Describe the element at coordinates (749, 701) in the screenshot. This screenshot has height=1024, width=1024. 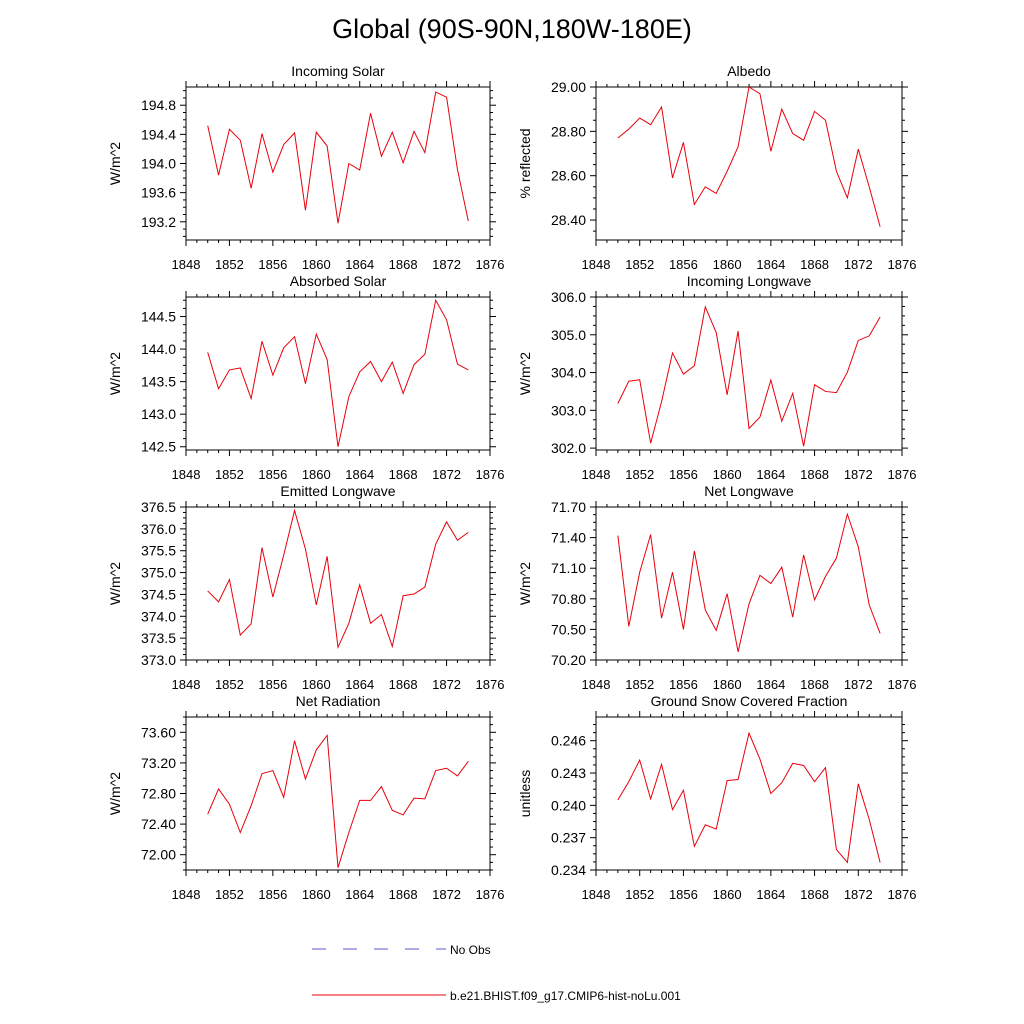
I see `panel-title: Ground Snow Covered Fraction` at that location.